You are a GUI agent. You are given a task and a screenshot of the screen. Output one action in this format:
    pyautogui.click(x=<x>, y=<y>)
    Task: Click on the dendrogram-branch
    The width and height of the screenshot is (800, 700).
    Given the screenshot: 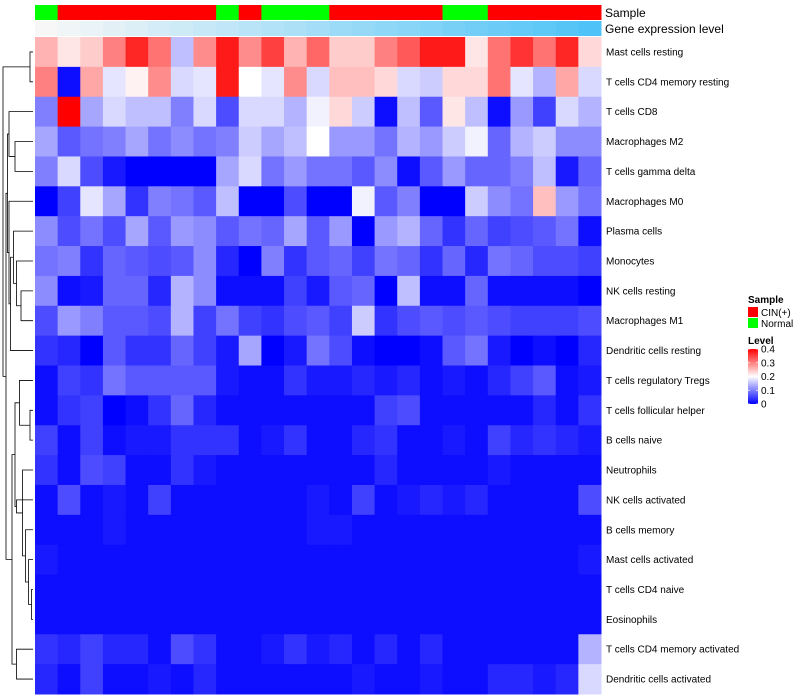 What is the action you would take?
    pyautogui.click(x=24, y=506)
    